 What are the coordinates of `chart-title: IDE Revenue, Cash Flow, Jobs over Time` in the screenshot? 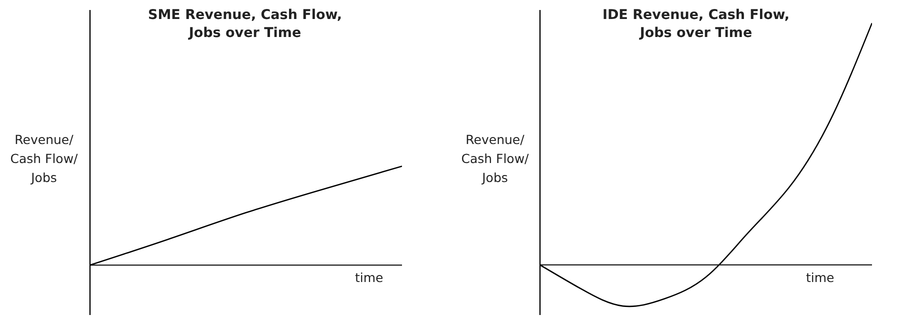 It's located at (696, 24).